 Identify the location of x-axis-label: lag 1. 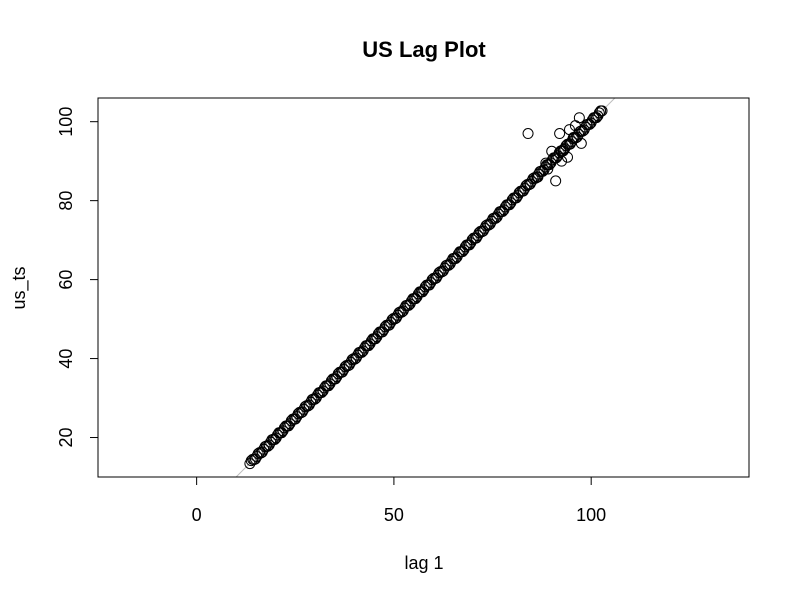
(423, 563).